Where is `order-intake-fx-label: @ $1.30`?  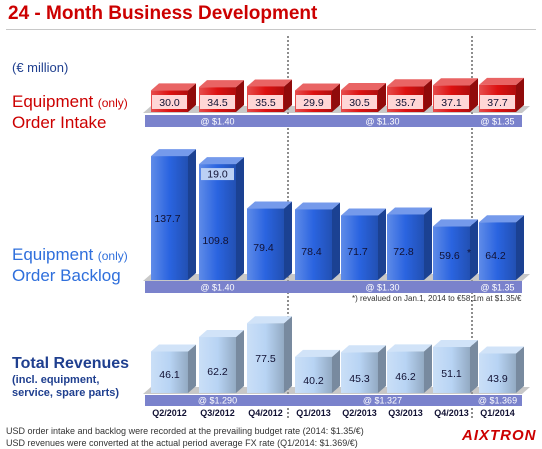
order-intake-fx-label: @ $1.30 is located at coordinates (382, 122).